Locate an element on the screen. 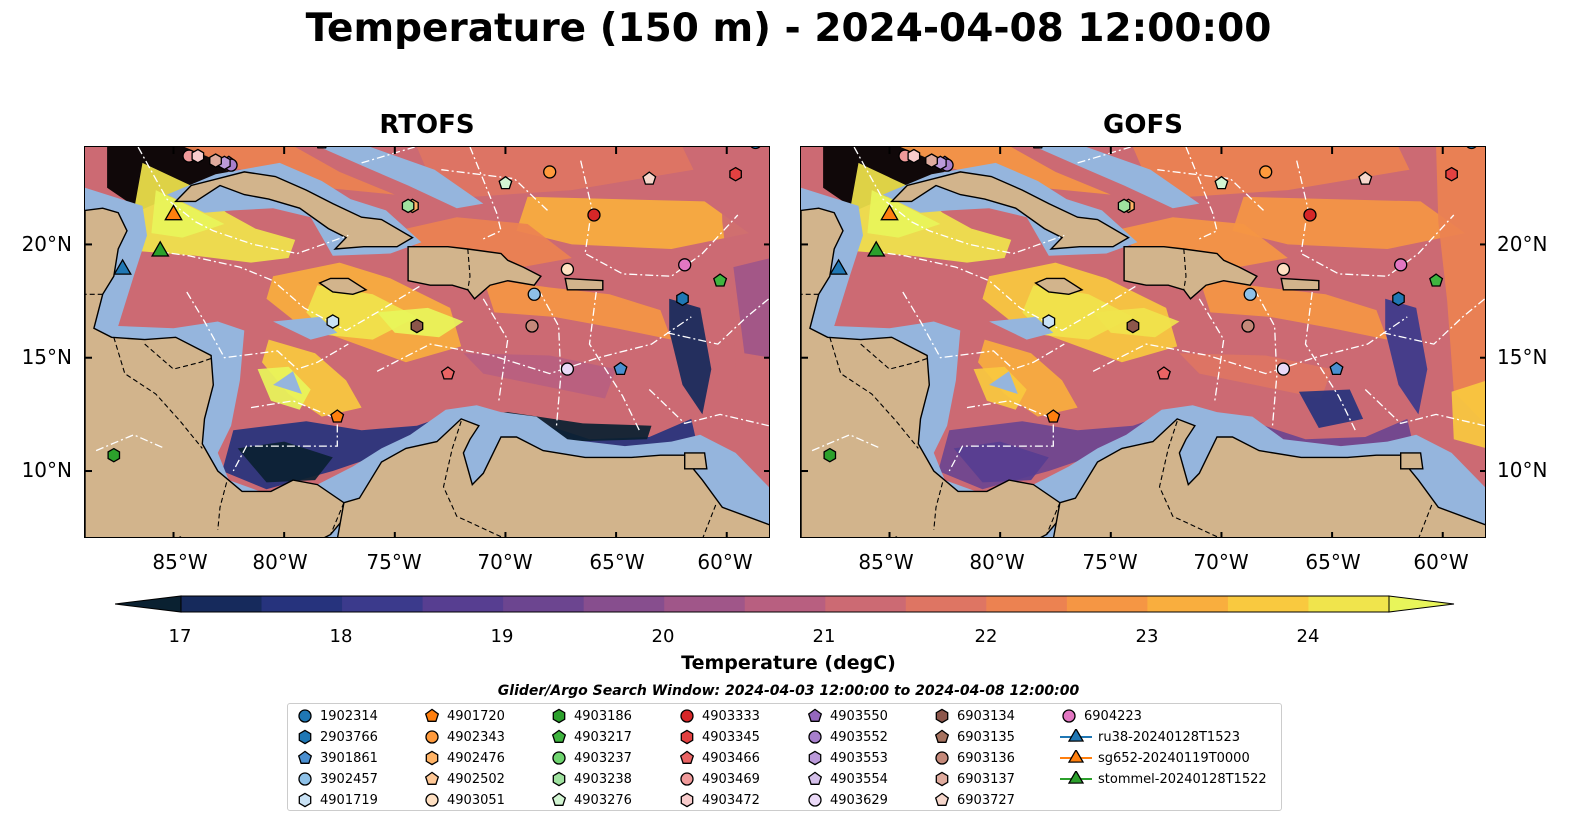 The height and width of the screenshot is (828, 1577). legend-label: 1902314 is located at coordinates (349, 716).